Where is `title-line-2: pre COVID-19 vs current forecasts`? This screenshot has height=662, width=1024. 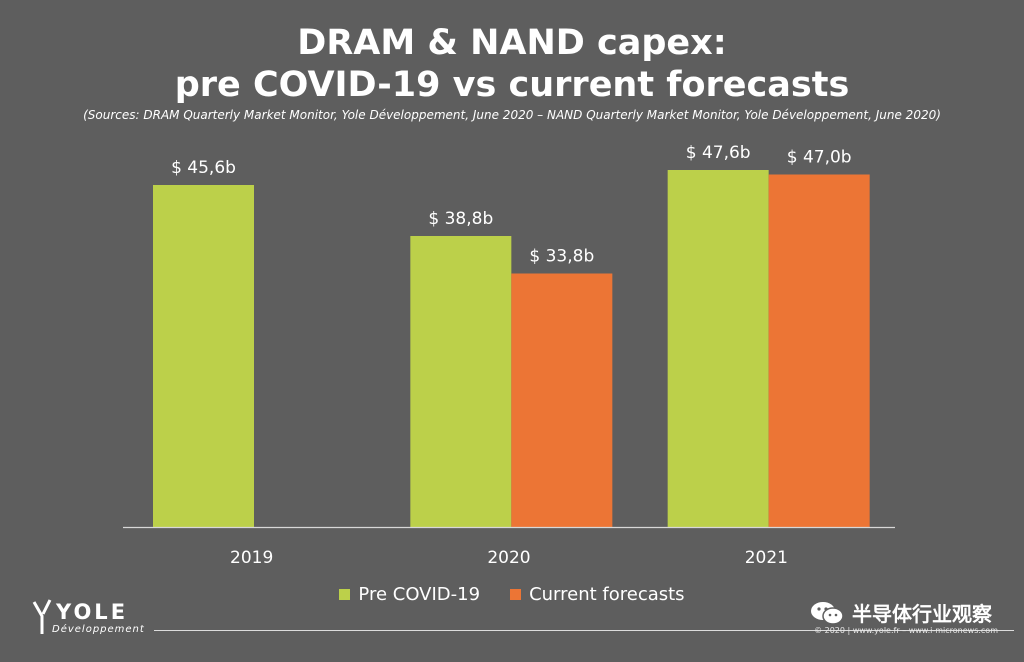
title-line-2: pre COVID-19 vs current forecasts is located at coordinates (512, 85).